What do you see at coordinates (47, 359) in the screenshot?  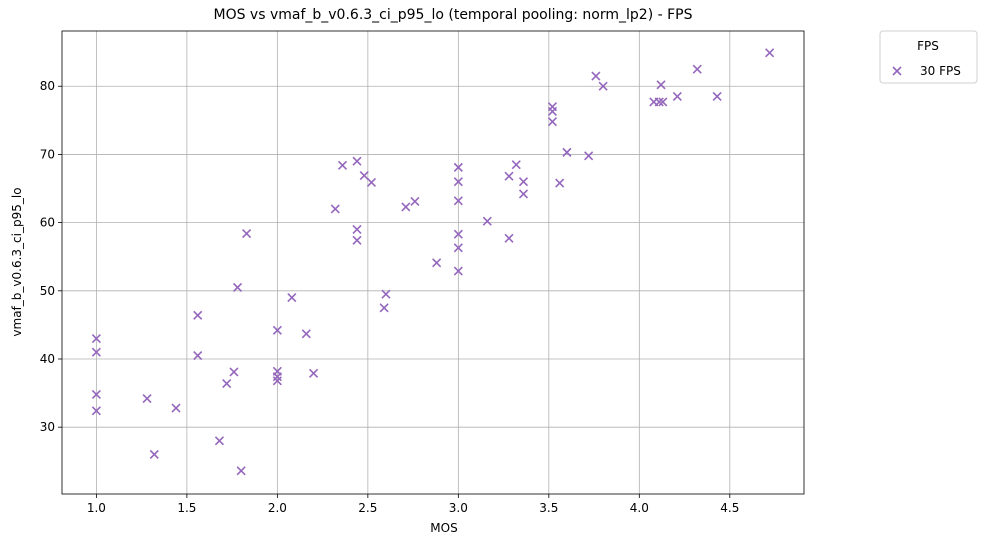 I see `y-tick-label: 40` at bounding box center [47, 359].